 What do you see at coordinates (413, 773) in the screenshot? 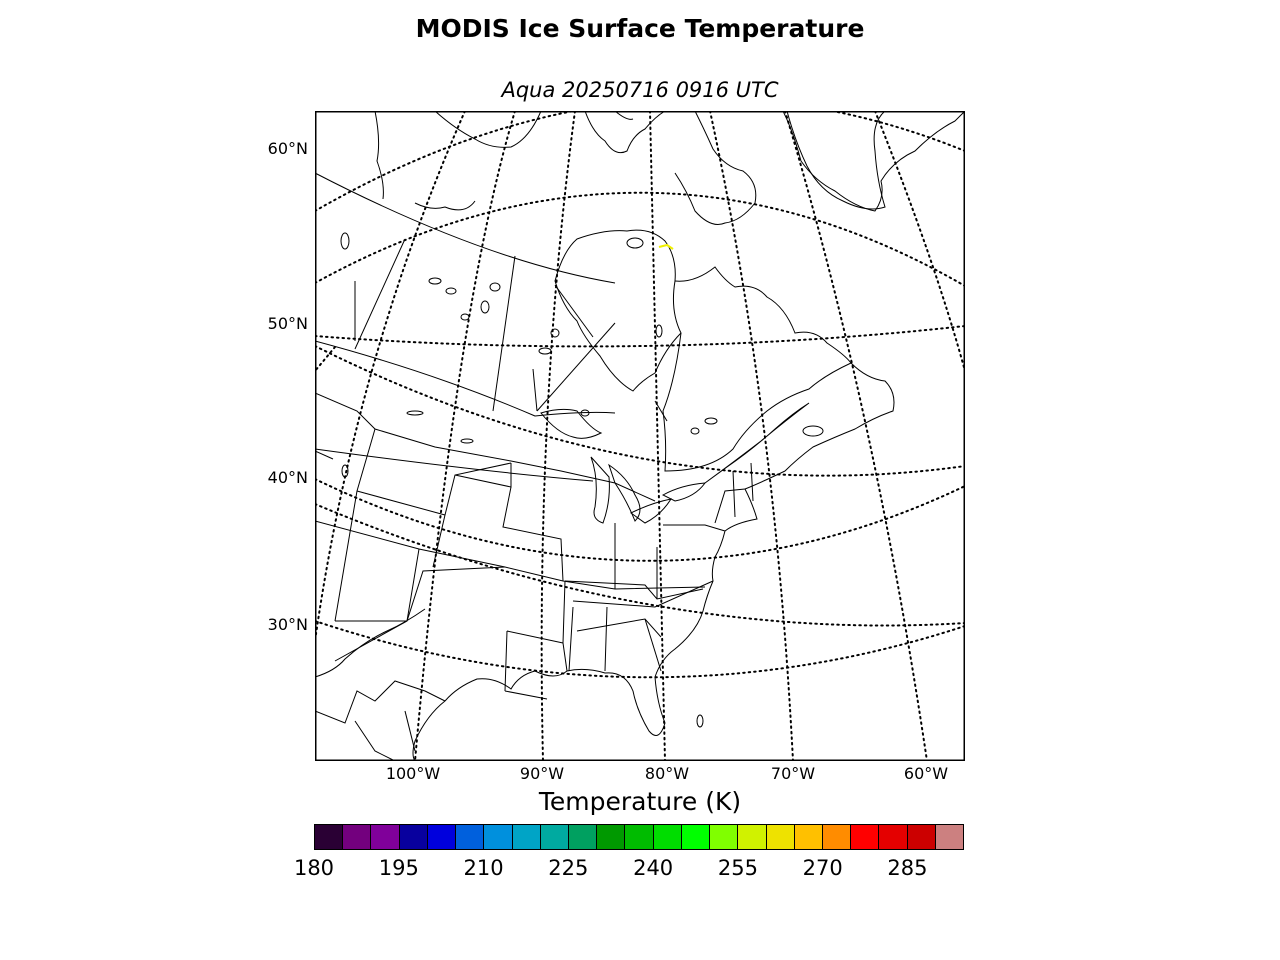
I see `lon-label-100w: 100°W` at bounding box center [413, 773].